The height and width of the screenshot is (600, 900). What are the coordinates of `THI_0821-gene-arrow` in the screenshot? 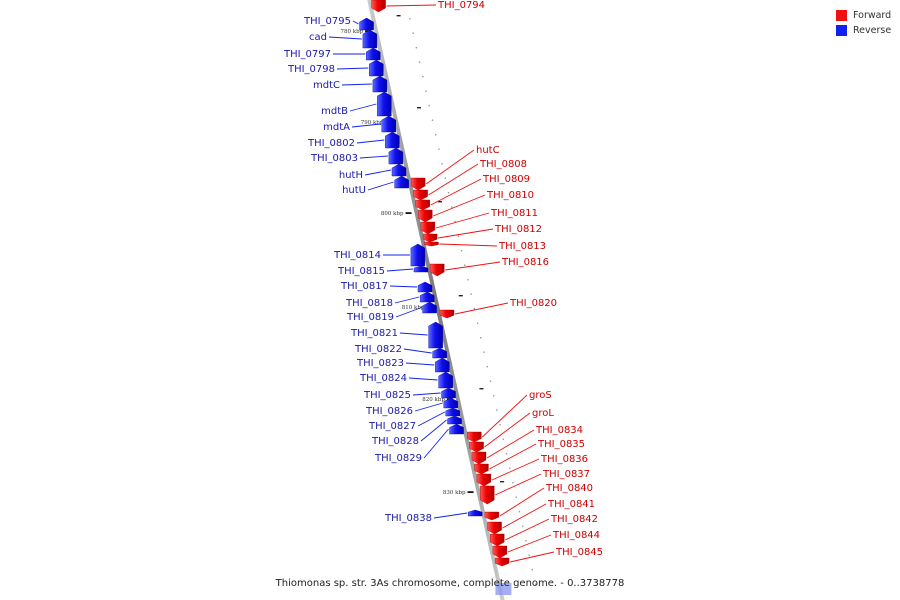 It's located at (435, 335).